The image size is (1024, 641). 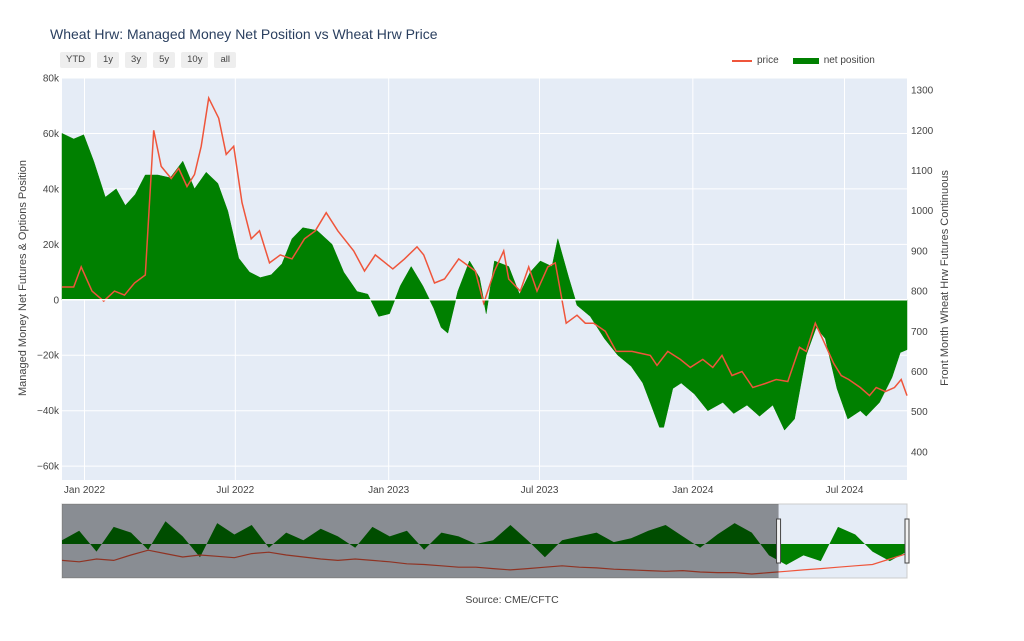 I want to click on legend-label-net-position: net position, so click(x=849, y=60).